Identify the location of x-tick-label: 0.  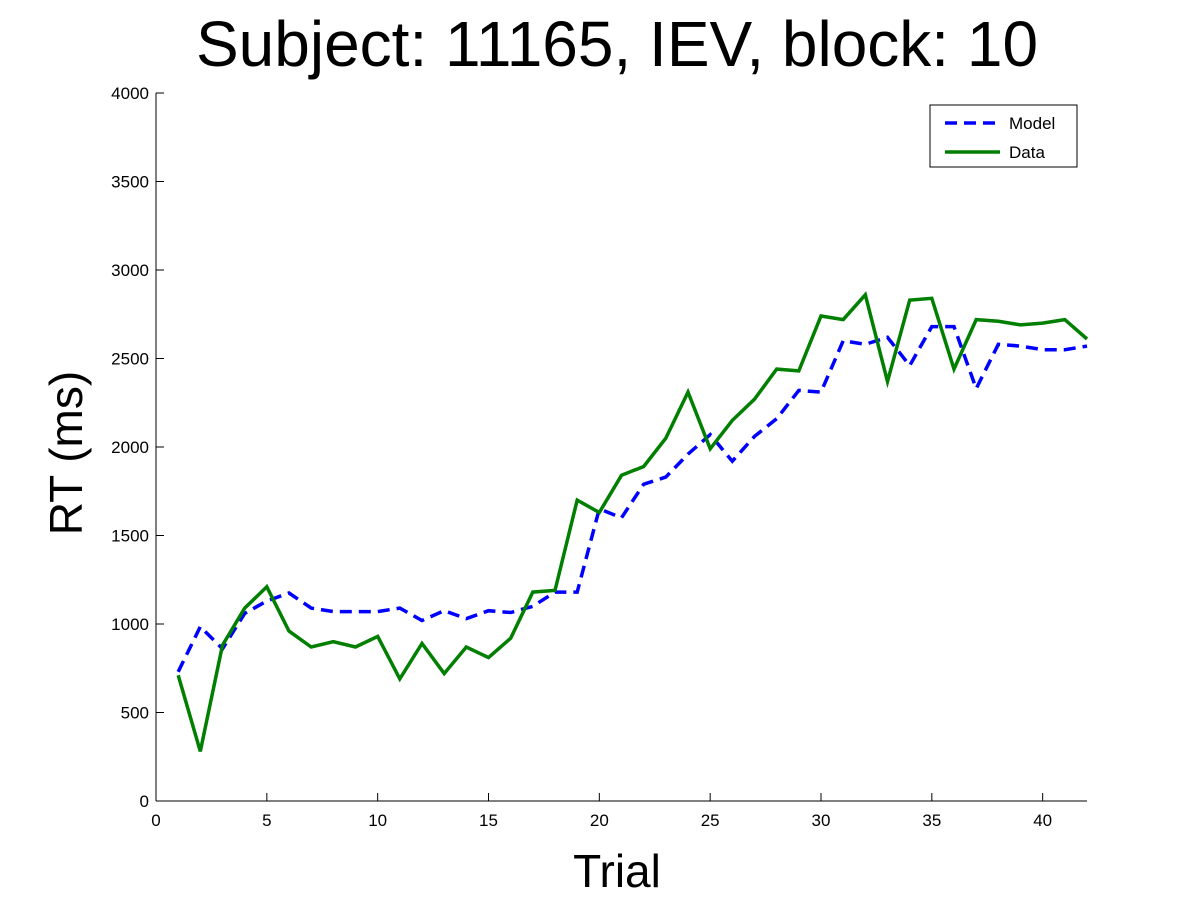
(155, 820).